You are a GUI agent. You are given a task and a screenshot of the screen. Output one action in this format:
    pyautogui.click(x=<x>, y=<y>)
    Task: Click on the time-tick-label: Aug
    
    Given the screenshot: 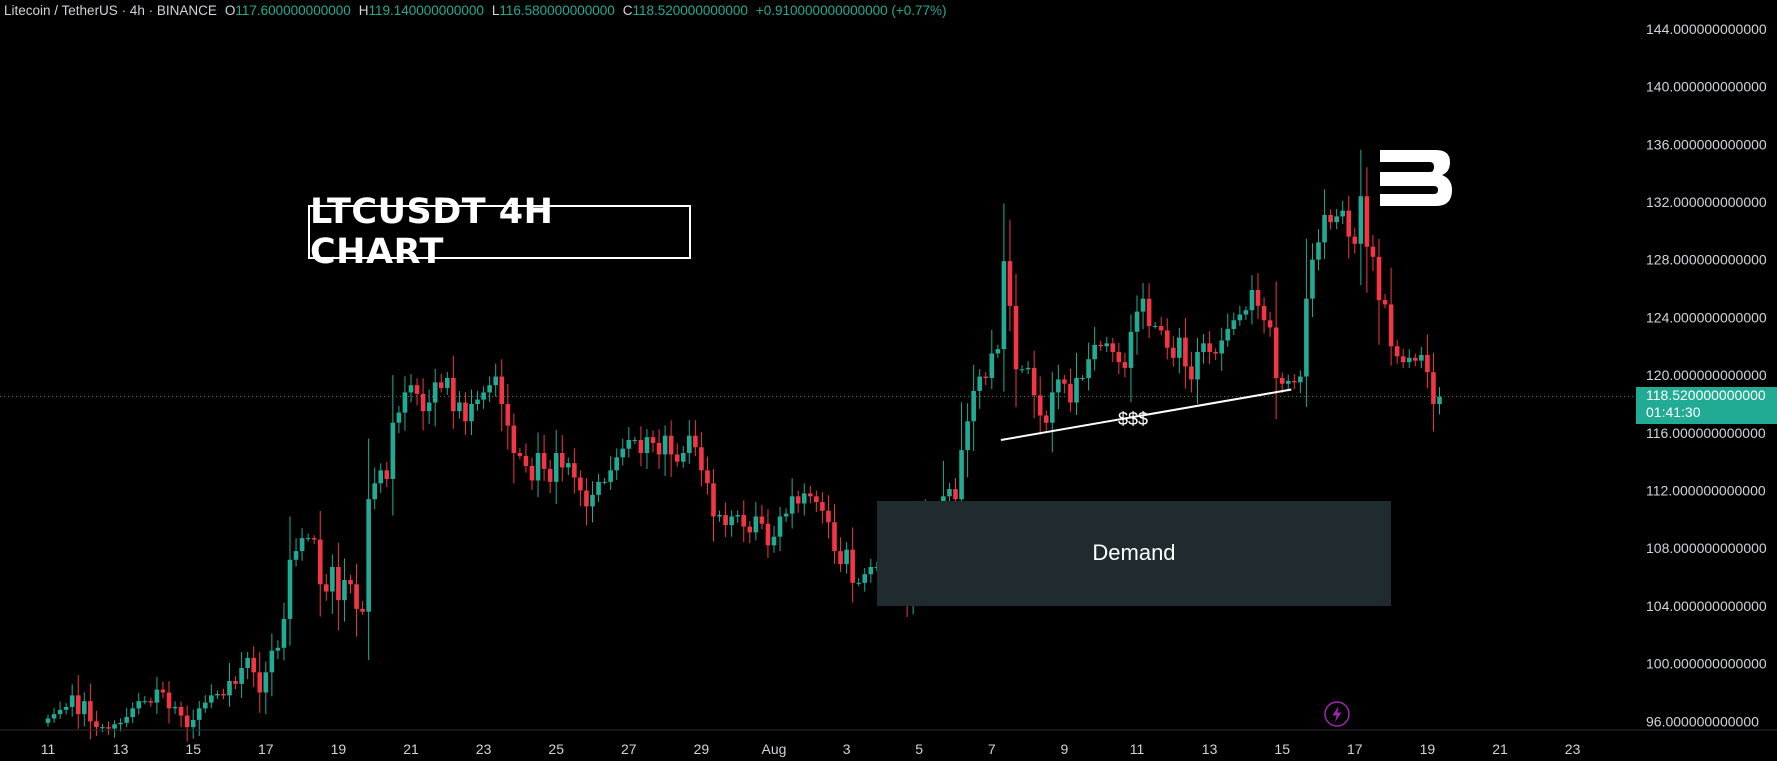 What is the action you would take?
    pyautogui.click(x=774, y=749)
    